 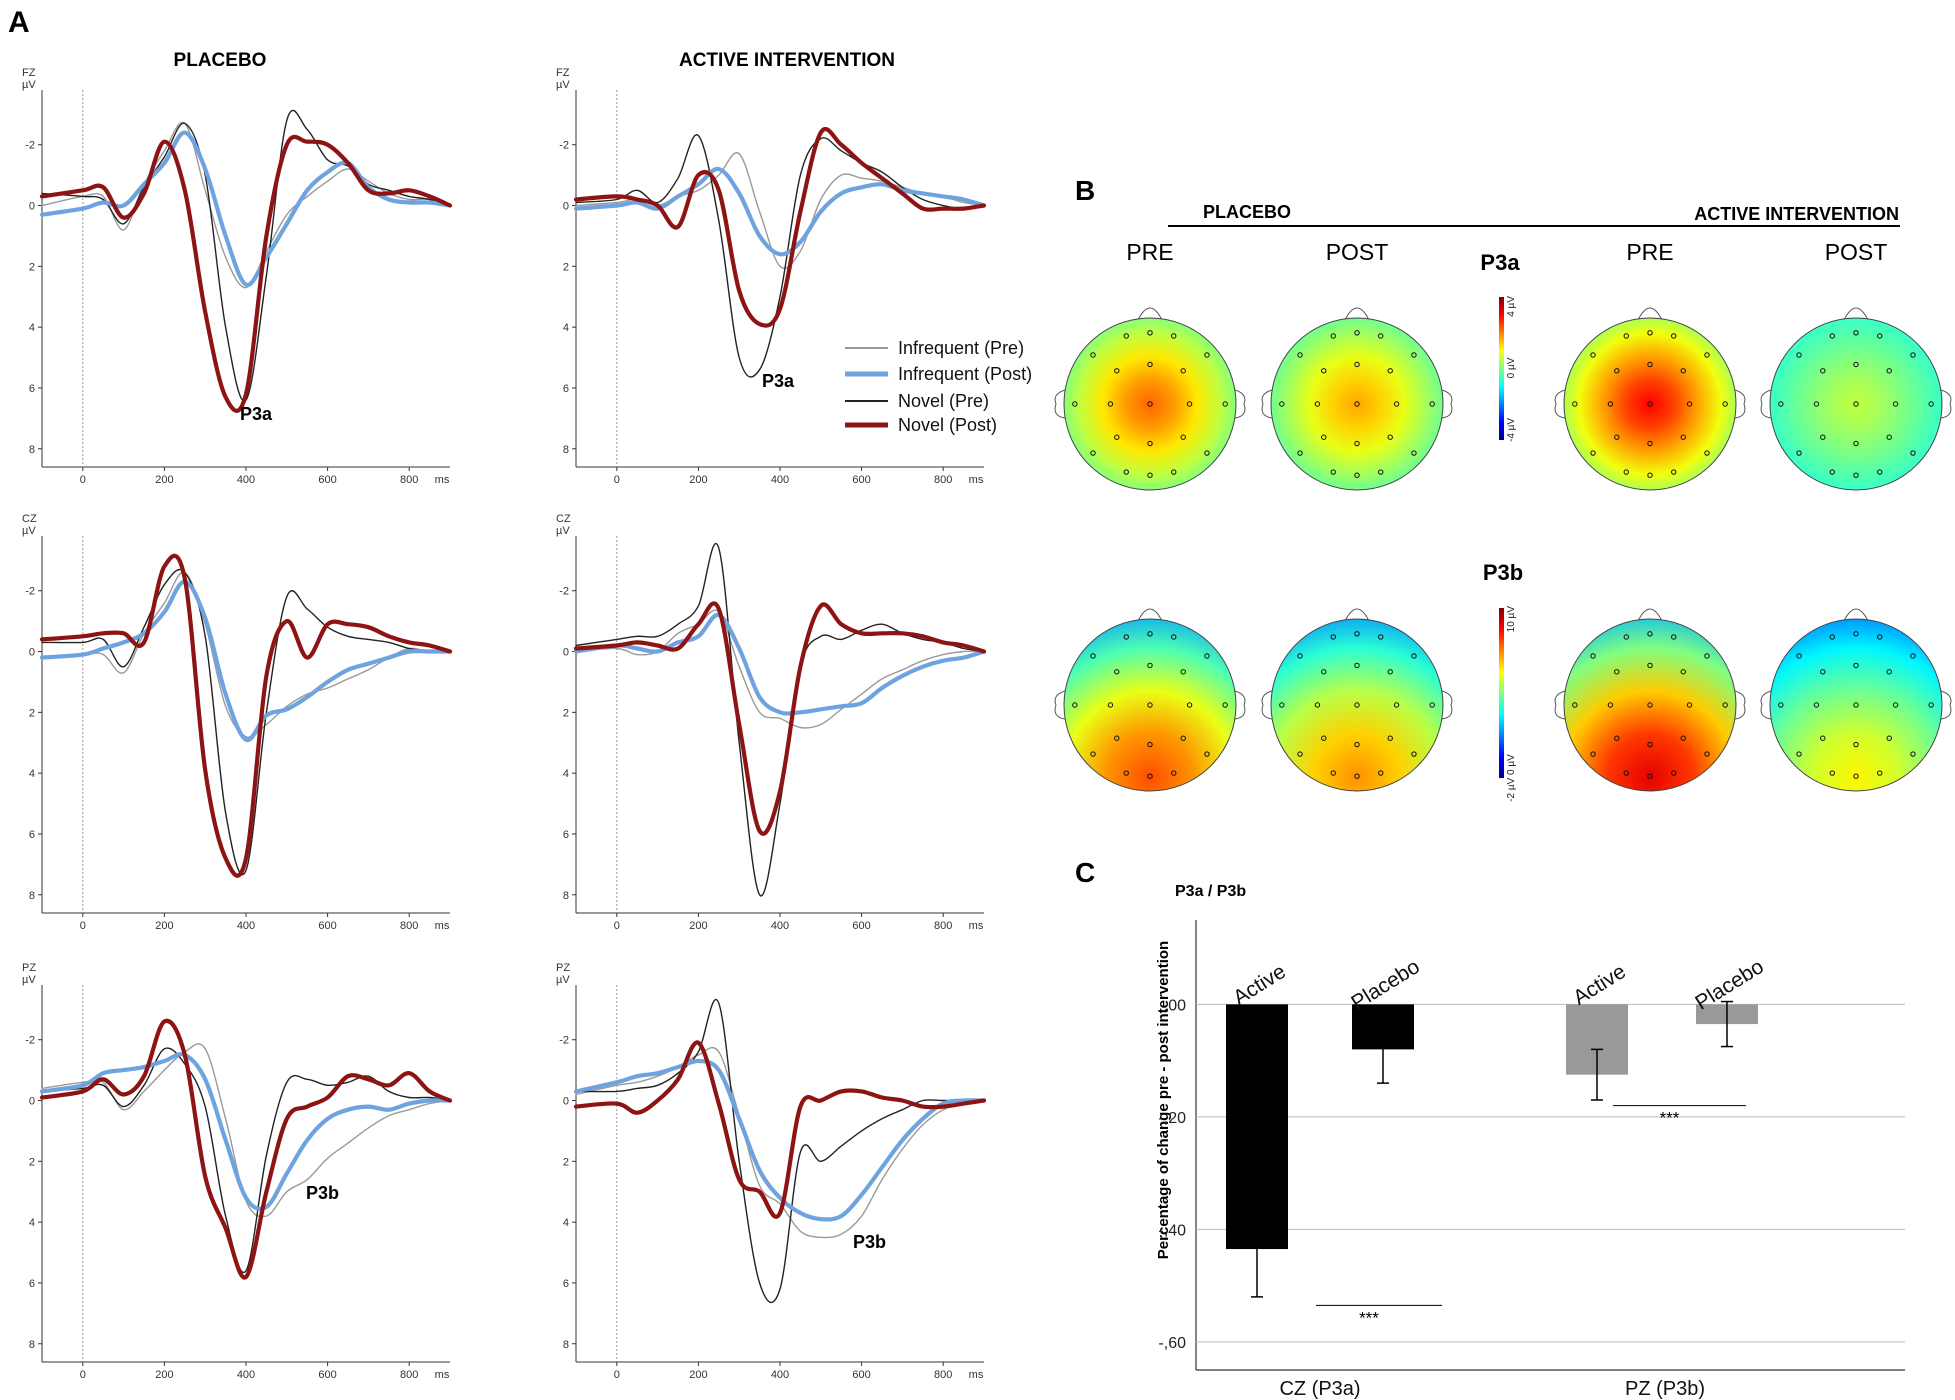 I want to click on erp-series-infrequent-pre, so click(x=246, y=1130).